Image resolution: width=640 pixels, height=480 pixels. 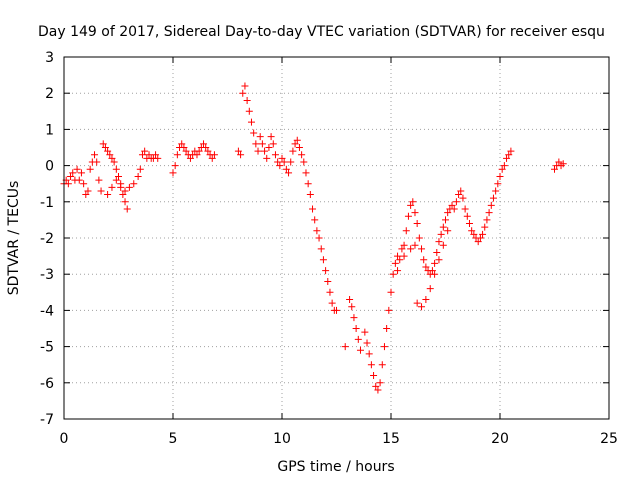 I want to click on x-tick-label: 0, so click(x=64, y=439).